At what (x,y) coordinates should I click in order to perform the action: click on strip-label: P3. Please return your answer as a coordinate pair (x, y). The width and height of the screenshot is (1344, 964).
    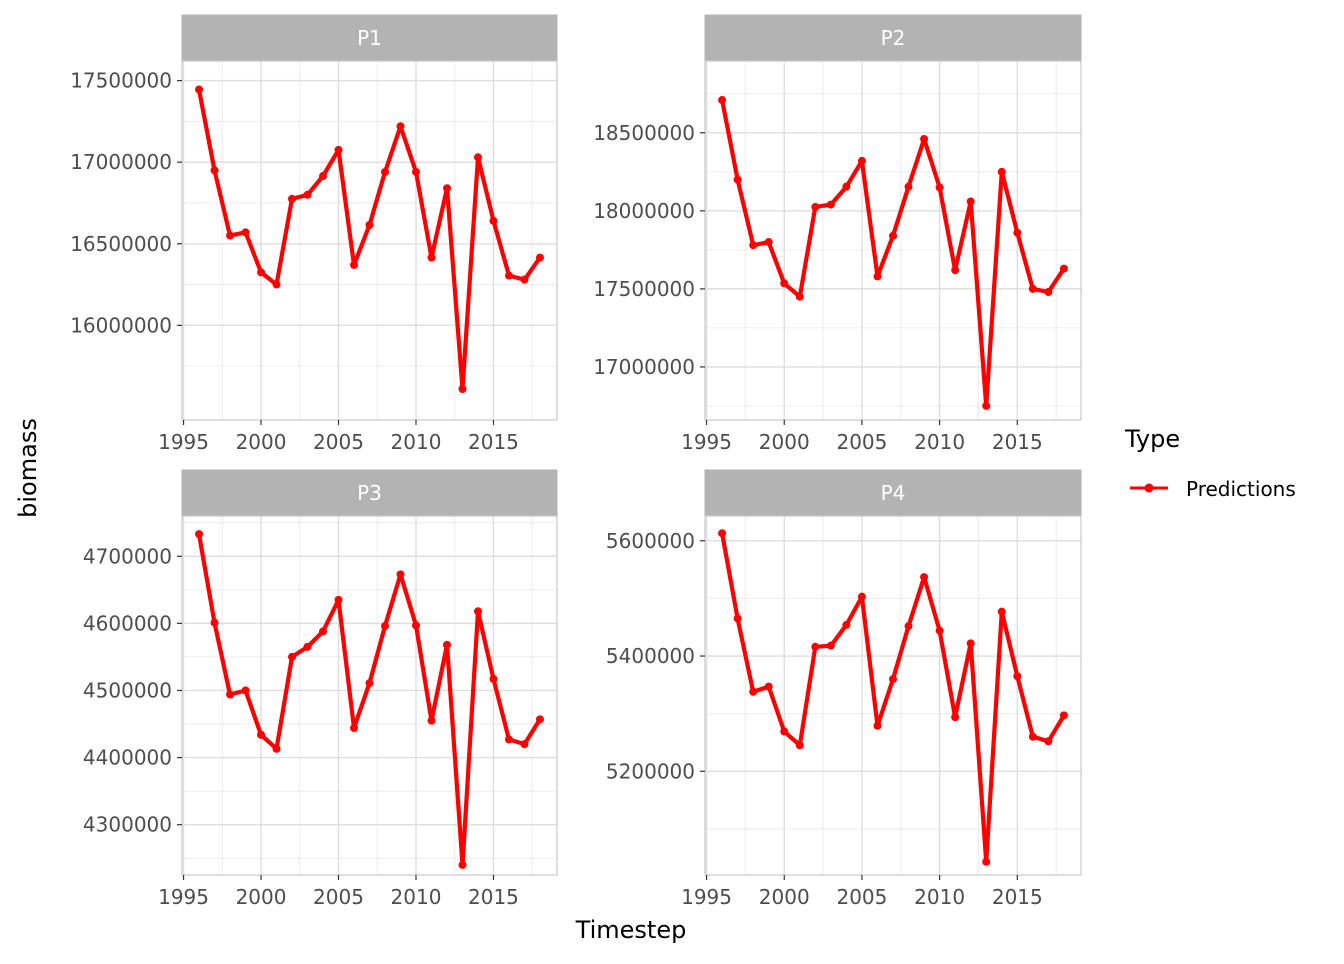
    Looking at the image, I should click on (369, 493).